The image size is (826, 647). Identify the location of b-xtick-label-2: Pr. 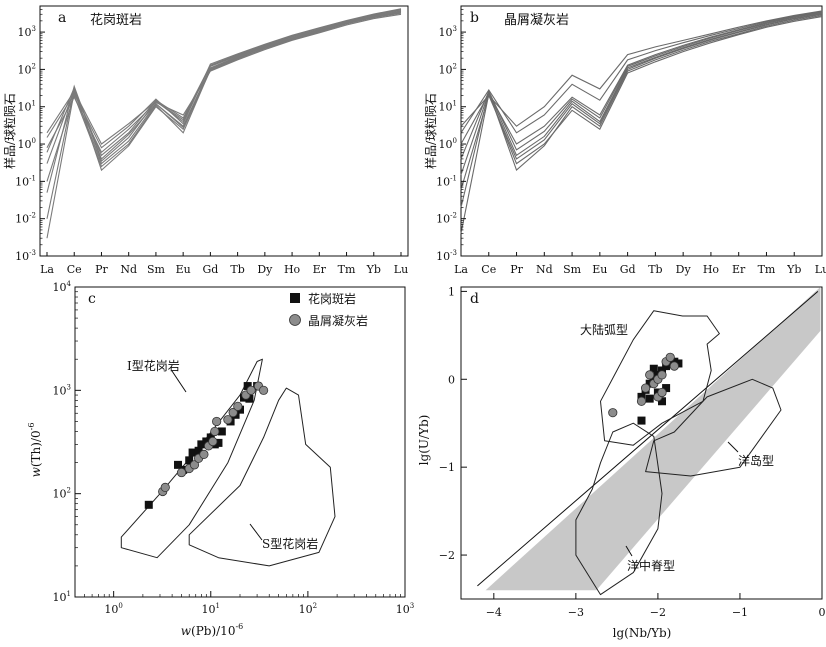
(516, 269).